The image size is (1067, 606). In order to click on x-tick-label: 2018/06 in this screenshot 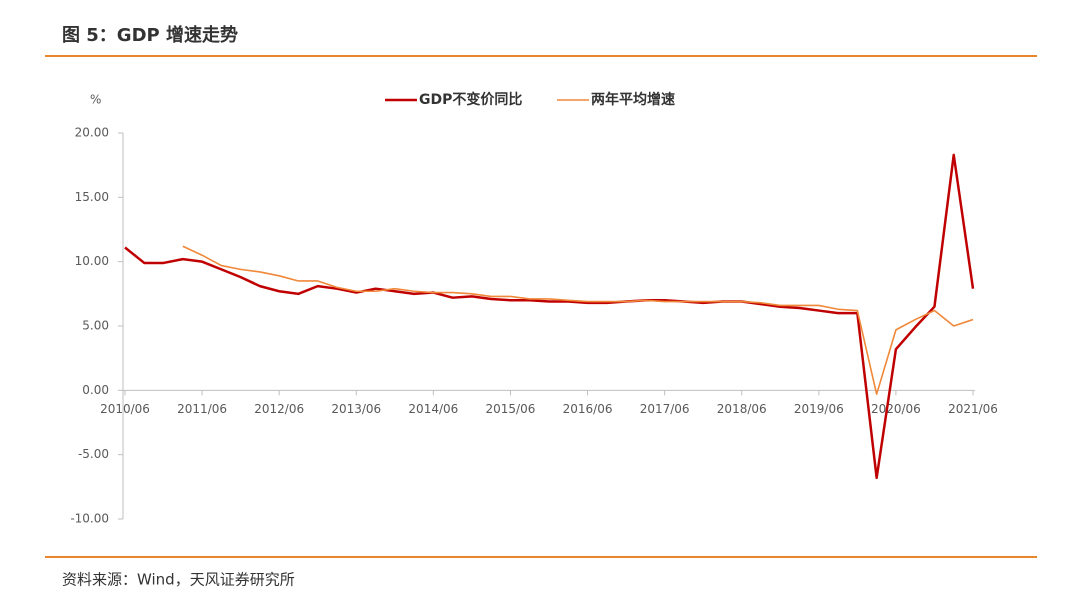, I will do `click(742, 409)`.